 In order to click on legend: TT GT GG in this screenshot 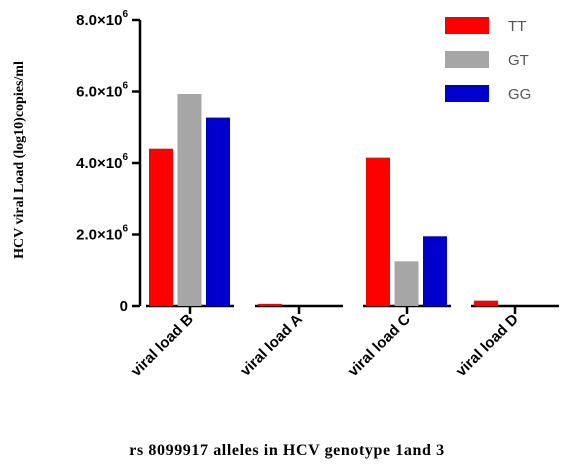, I will do `click(488, 60)`.